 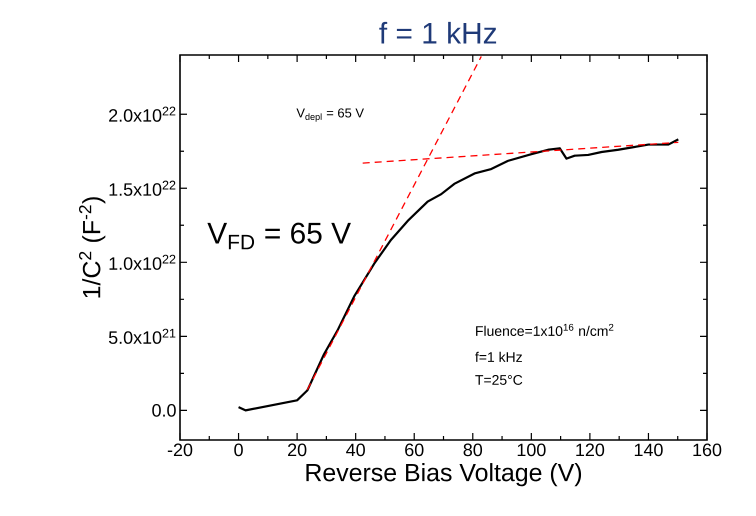 What do you see at coordinates (532, 450) in the screenshot?
I see `x-tick-label: 100` at bounding box center [532, 450].